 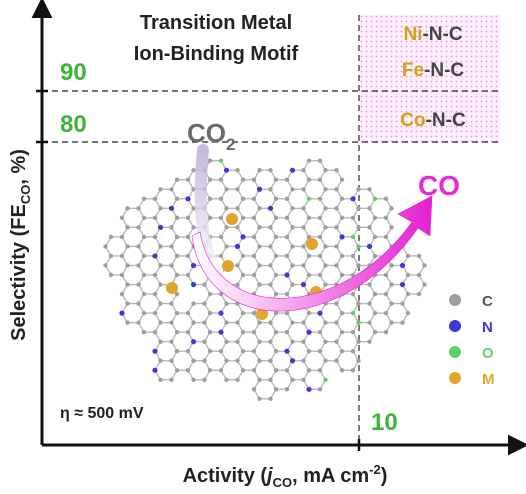 What do you see at coordinates (455, 326) in the screenshot?
I see `legend-dot-n` at bounding box center [455, 326].